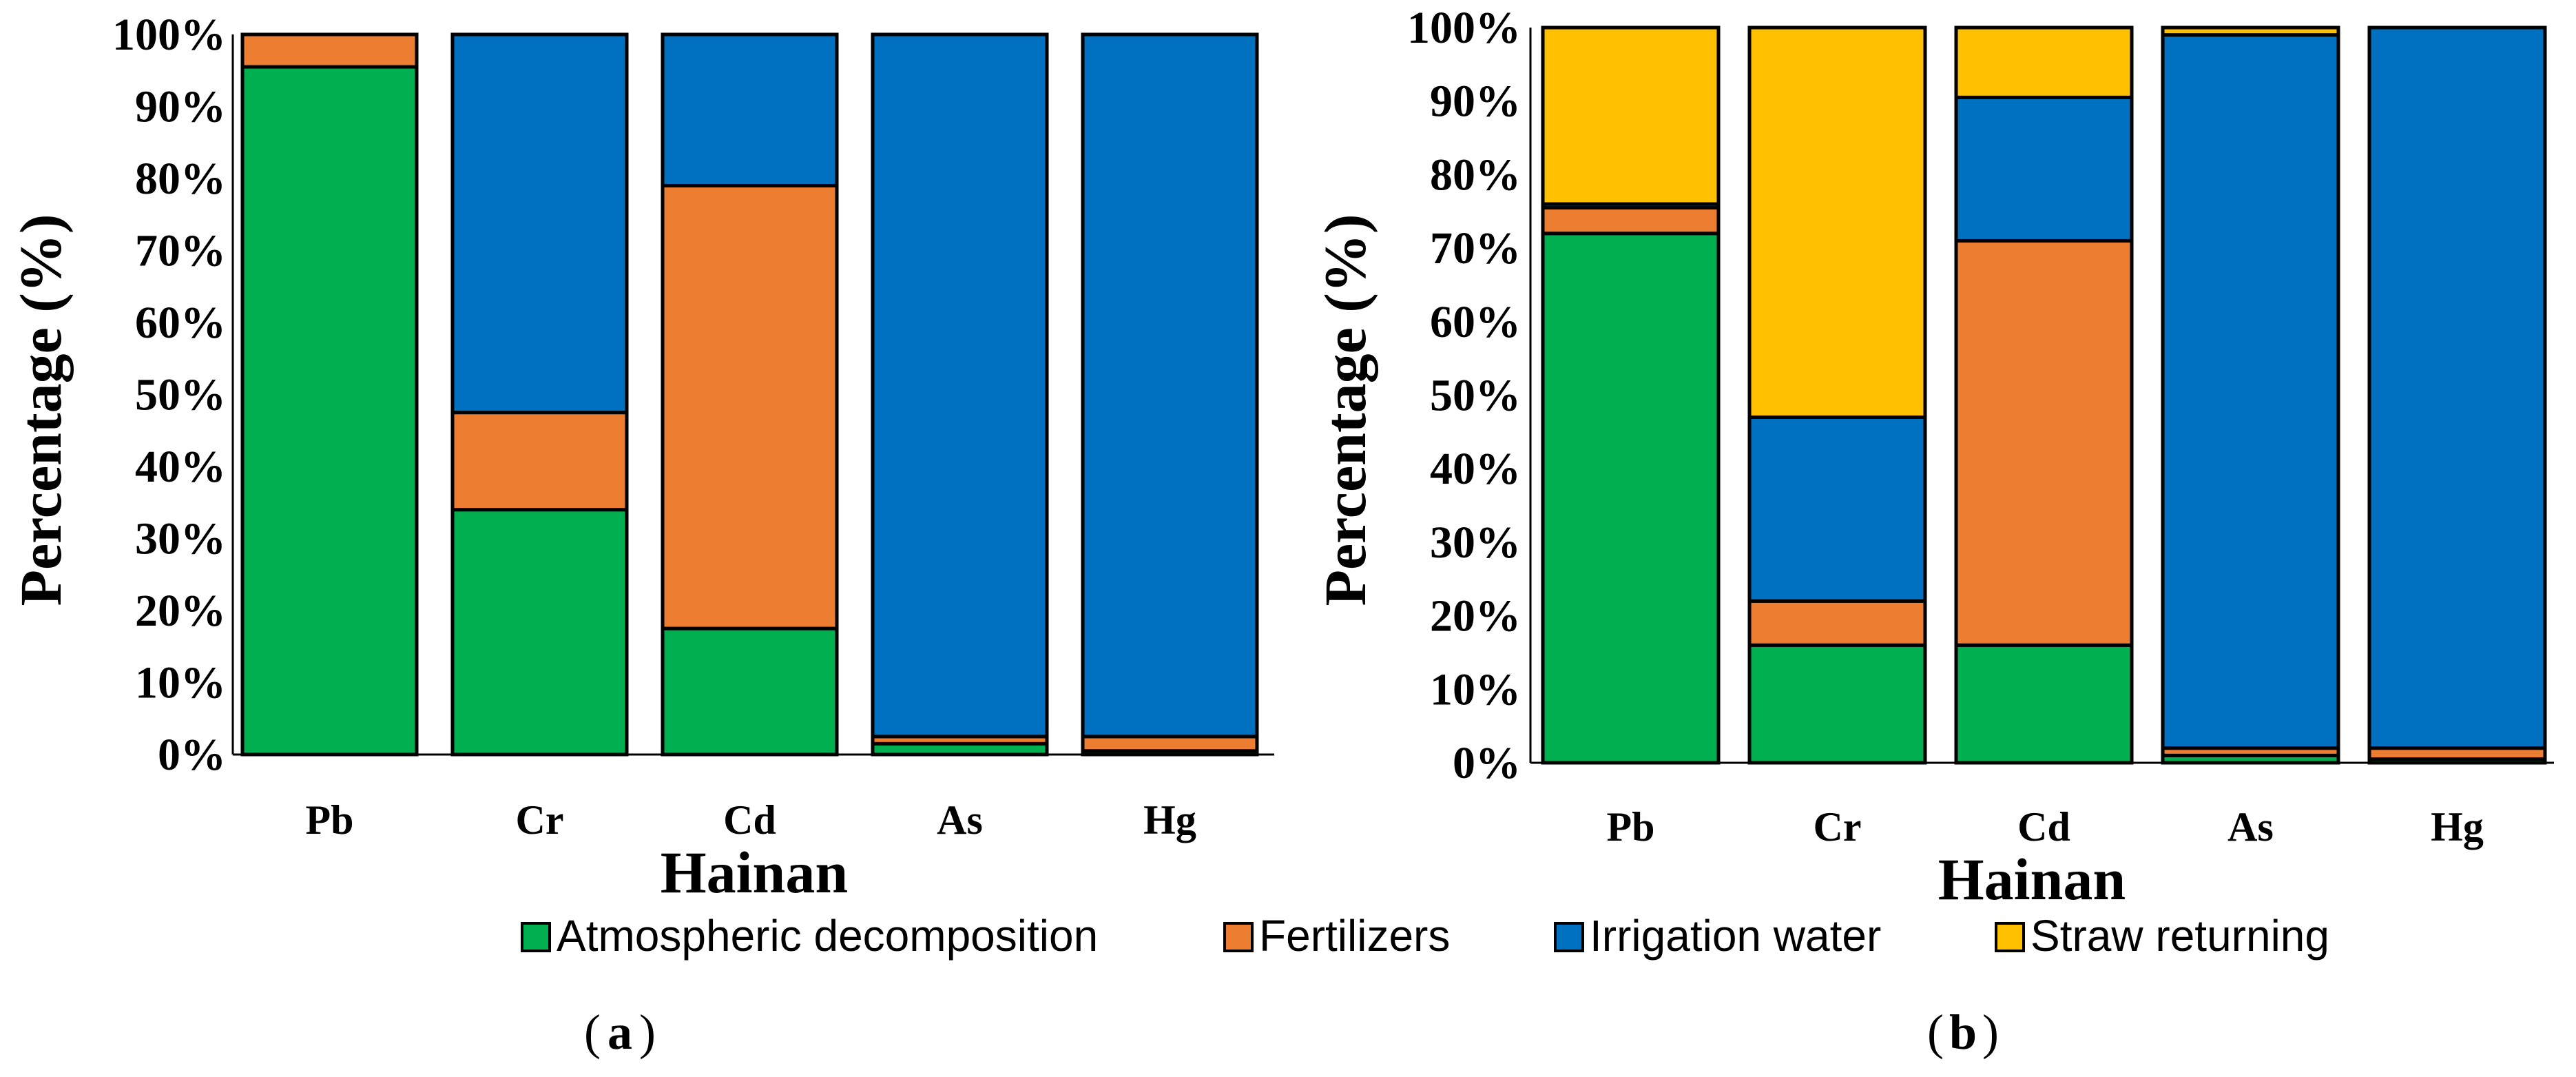  Describe the element at coordinates (2179, 936) in the screenshot. I see `legend-label-straw: Straw returning` at that location.